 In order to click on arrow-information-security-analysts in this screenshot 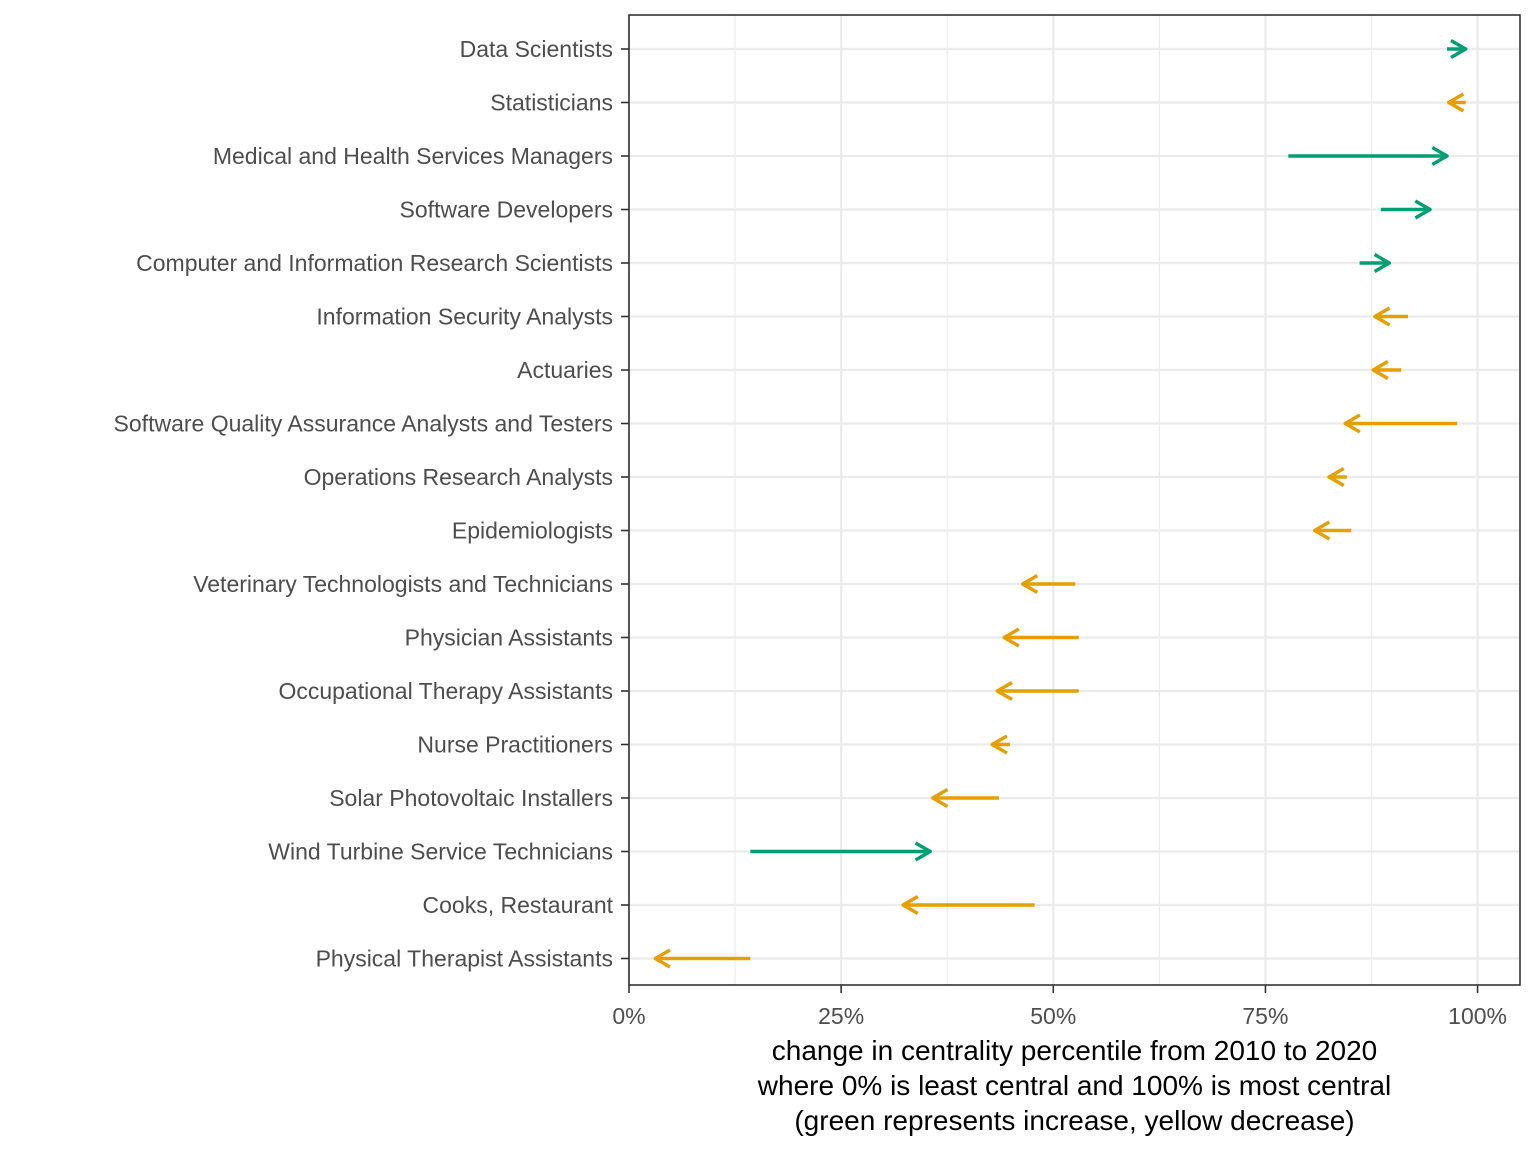, I will do `click(1390, 316)`.